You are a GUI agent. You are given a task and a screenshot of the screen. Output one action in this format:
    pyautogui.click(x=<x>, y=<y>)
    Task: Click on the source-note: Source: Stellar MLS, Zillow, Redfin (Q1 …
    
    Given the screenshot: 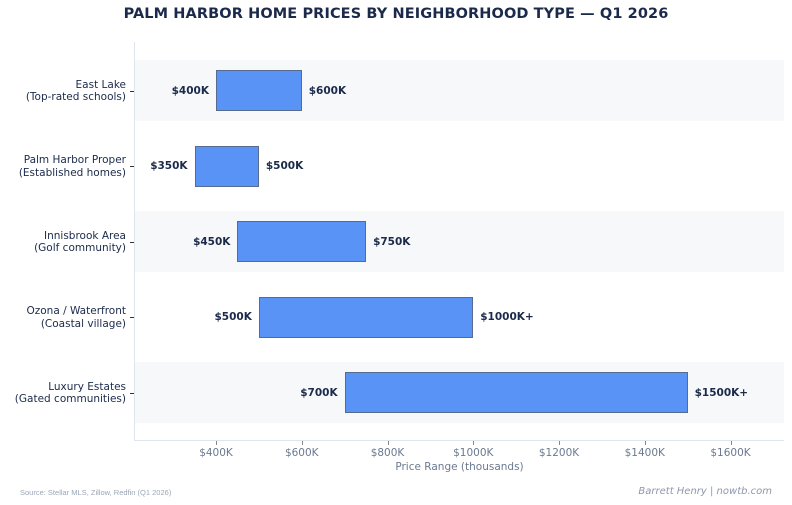 What is the action you would take?
    pyautogui.click(x=96, y=492)
    